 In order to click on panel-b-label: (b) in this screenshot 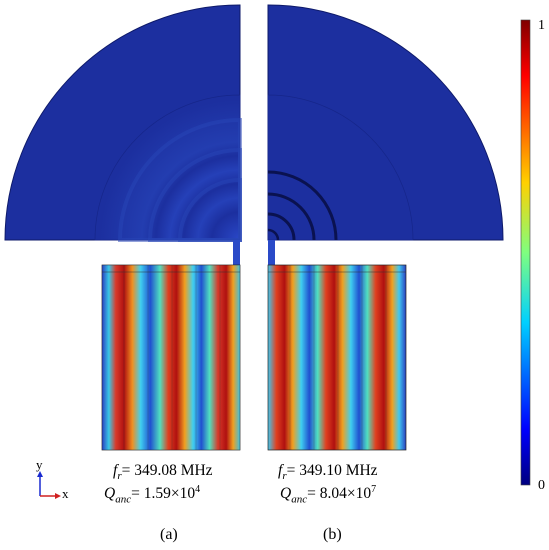, I will do `click(332, 534)`.